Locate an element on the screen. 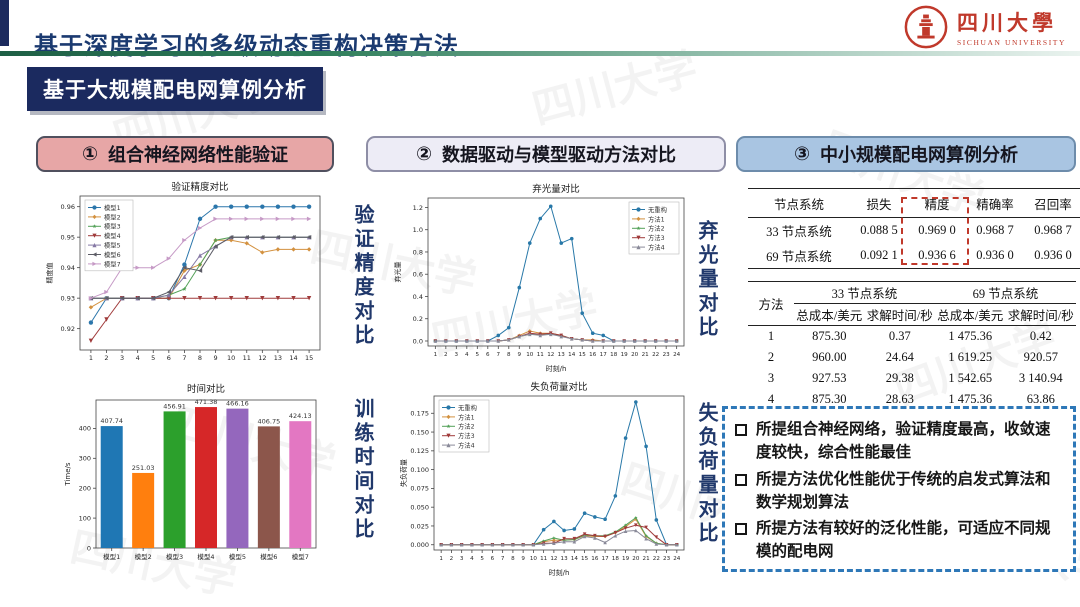  svg-text: 模型2 is located at coordinates (143, 556).